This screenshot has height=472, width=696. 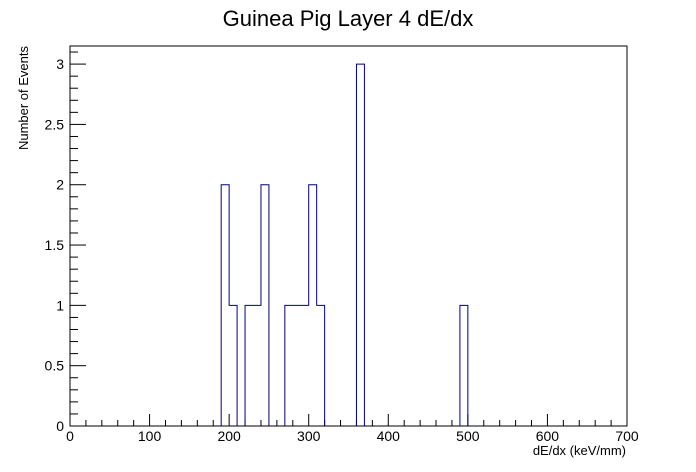 I want to click on chart-title: Guinea Pig Layer 4 dE/dx, so click(x=348, y=18).